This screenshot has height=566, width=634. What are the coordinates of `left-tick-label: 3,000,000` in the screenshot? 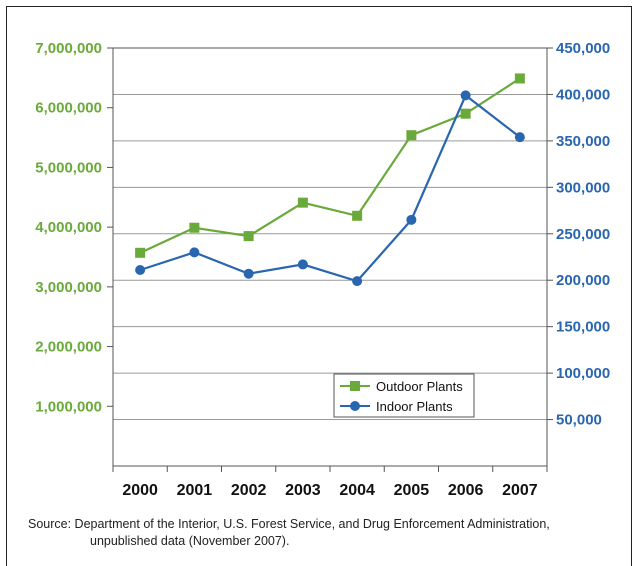 It's located at (68, 287).